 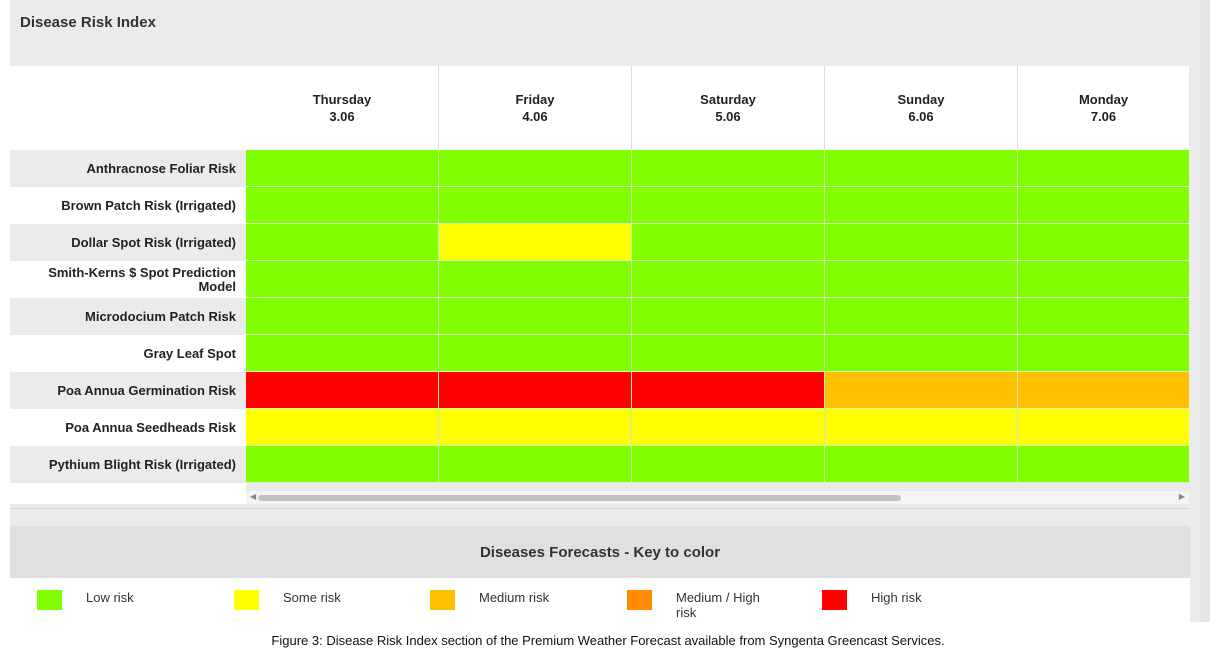 I want to click on key-label: Medium risk, so click(x=514, y=597).